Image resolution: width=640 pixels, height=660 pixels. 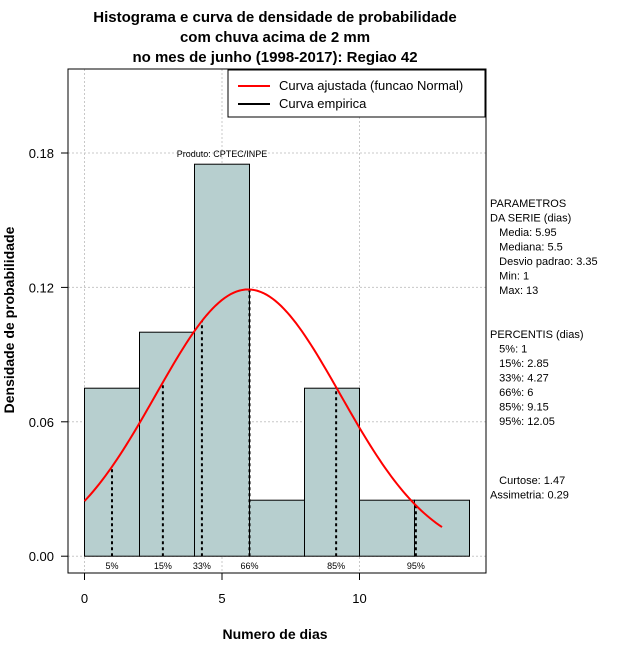 What do you see at coordinates (514, 291) in the screenshot?
I see `params_lines-line-6: Max: 13` at bounding box center [514, 291].